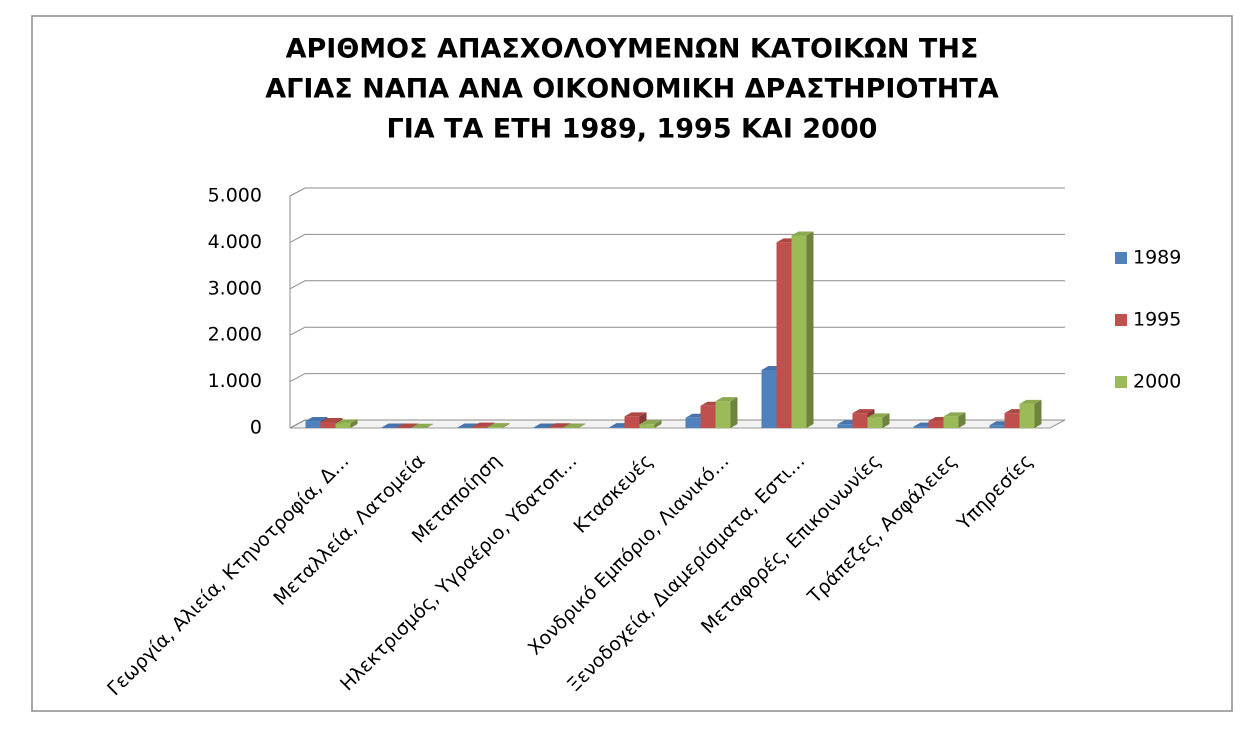 The image size is (1254, 731). Describe the element at coordinates (235, 335) in the screenshot. I see `y-tick-label: 2.000` at that location.